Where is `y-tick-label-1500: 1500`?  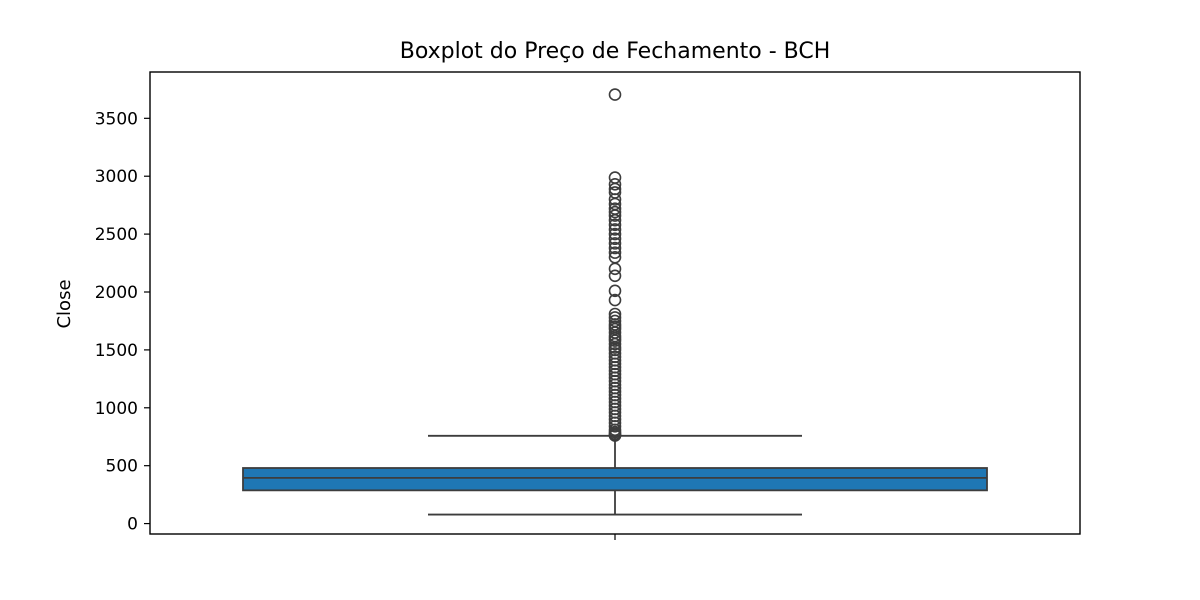
y-tick-label-1500: 1500 is located at coordinates (116, 351).